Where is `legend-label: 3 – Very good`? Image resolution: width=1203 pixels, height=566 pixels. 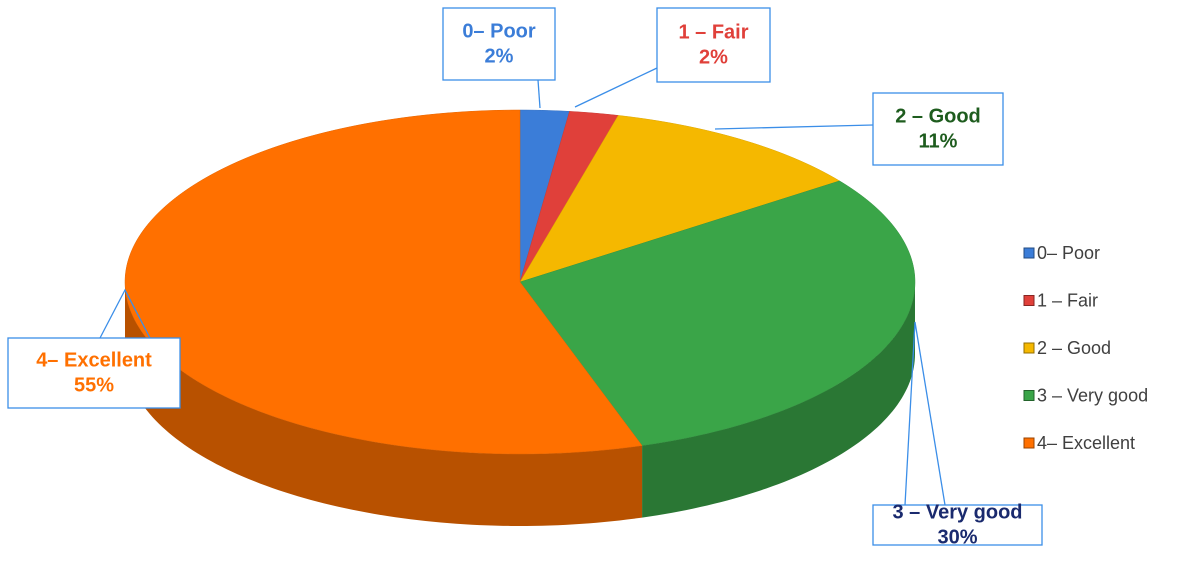 legend-label: 3 – Very good is located at coordinates (1092, 395).